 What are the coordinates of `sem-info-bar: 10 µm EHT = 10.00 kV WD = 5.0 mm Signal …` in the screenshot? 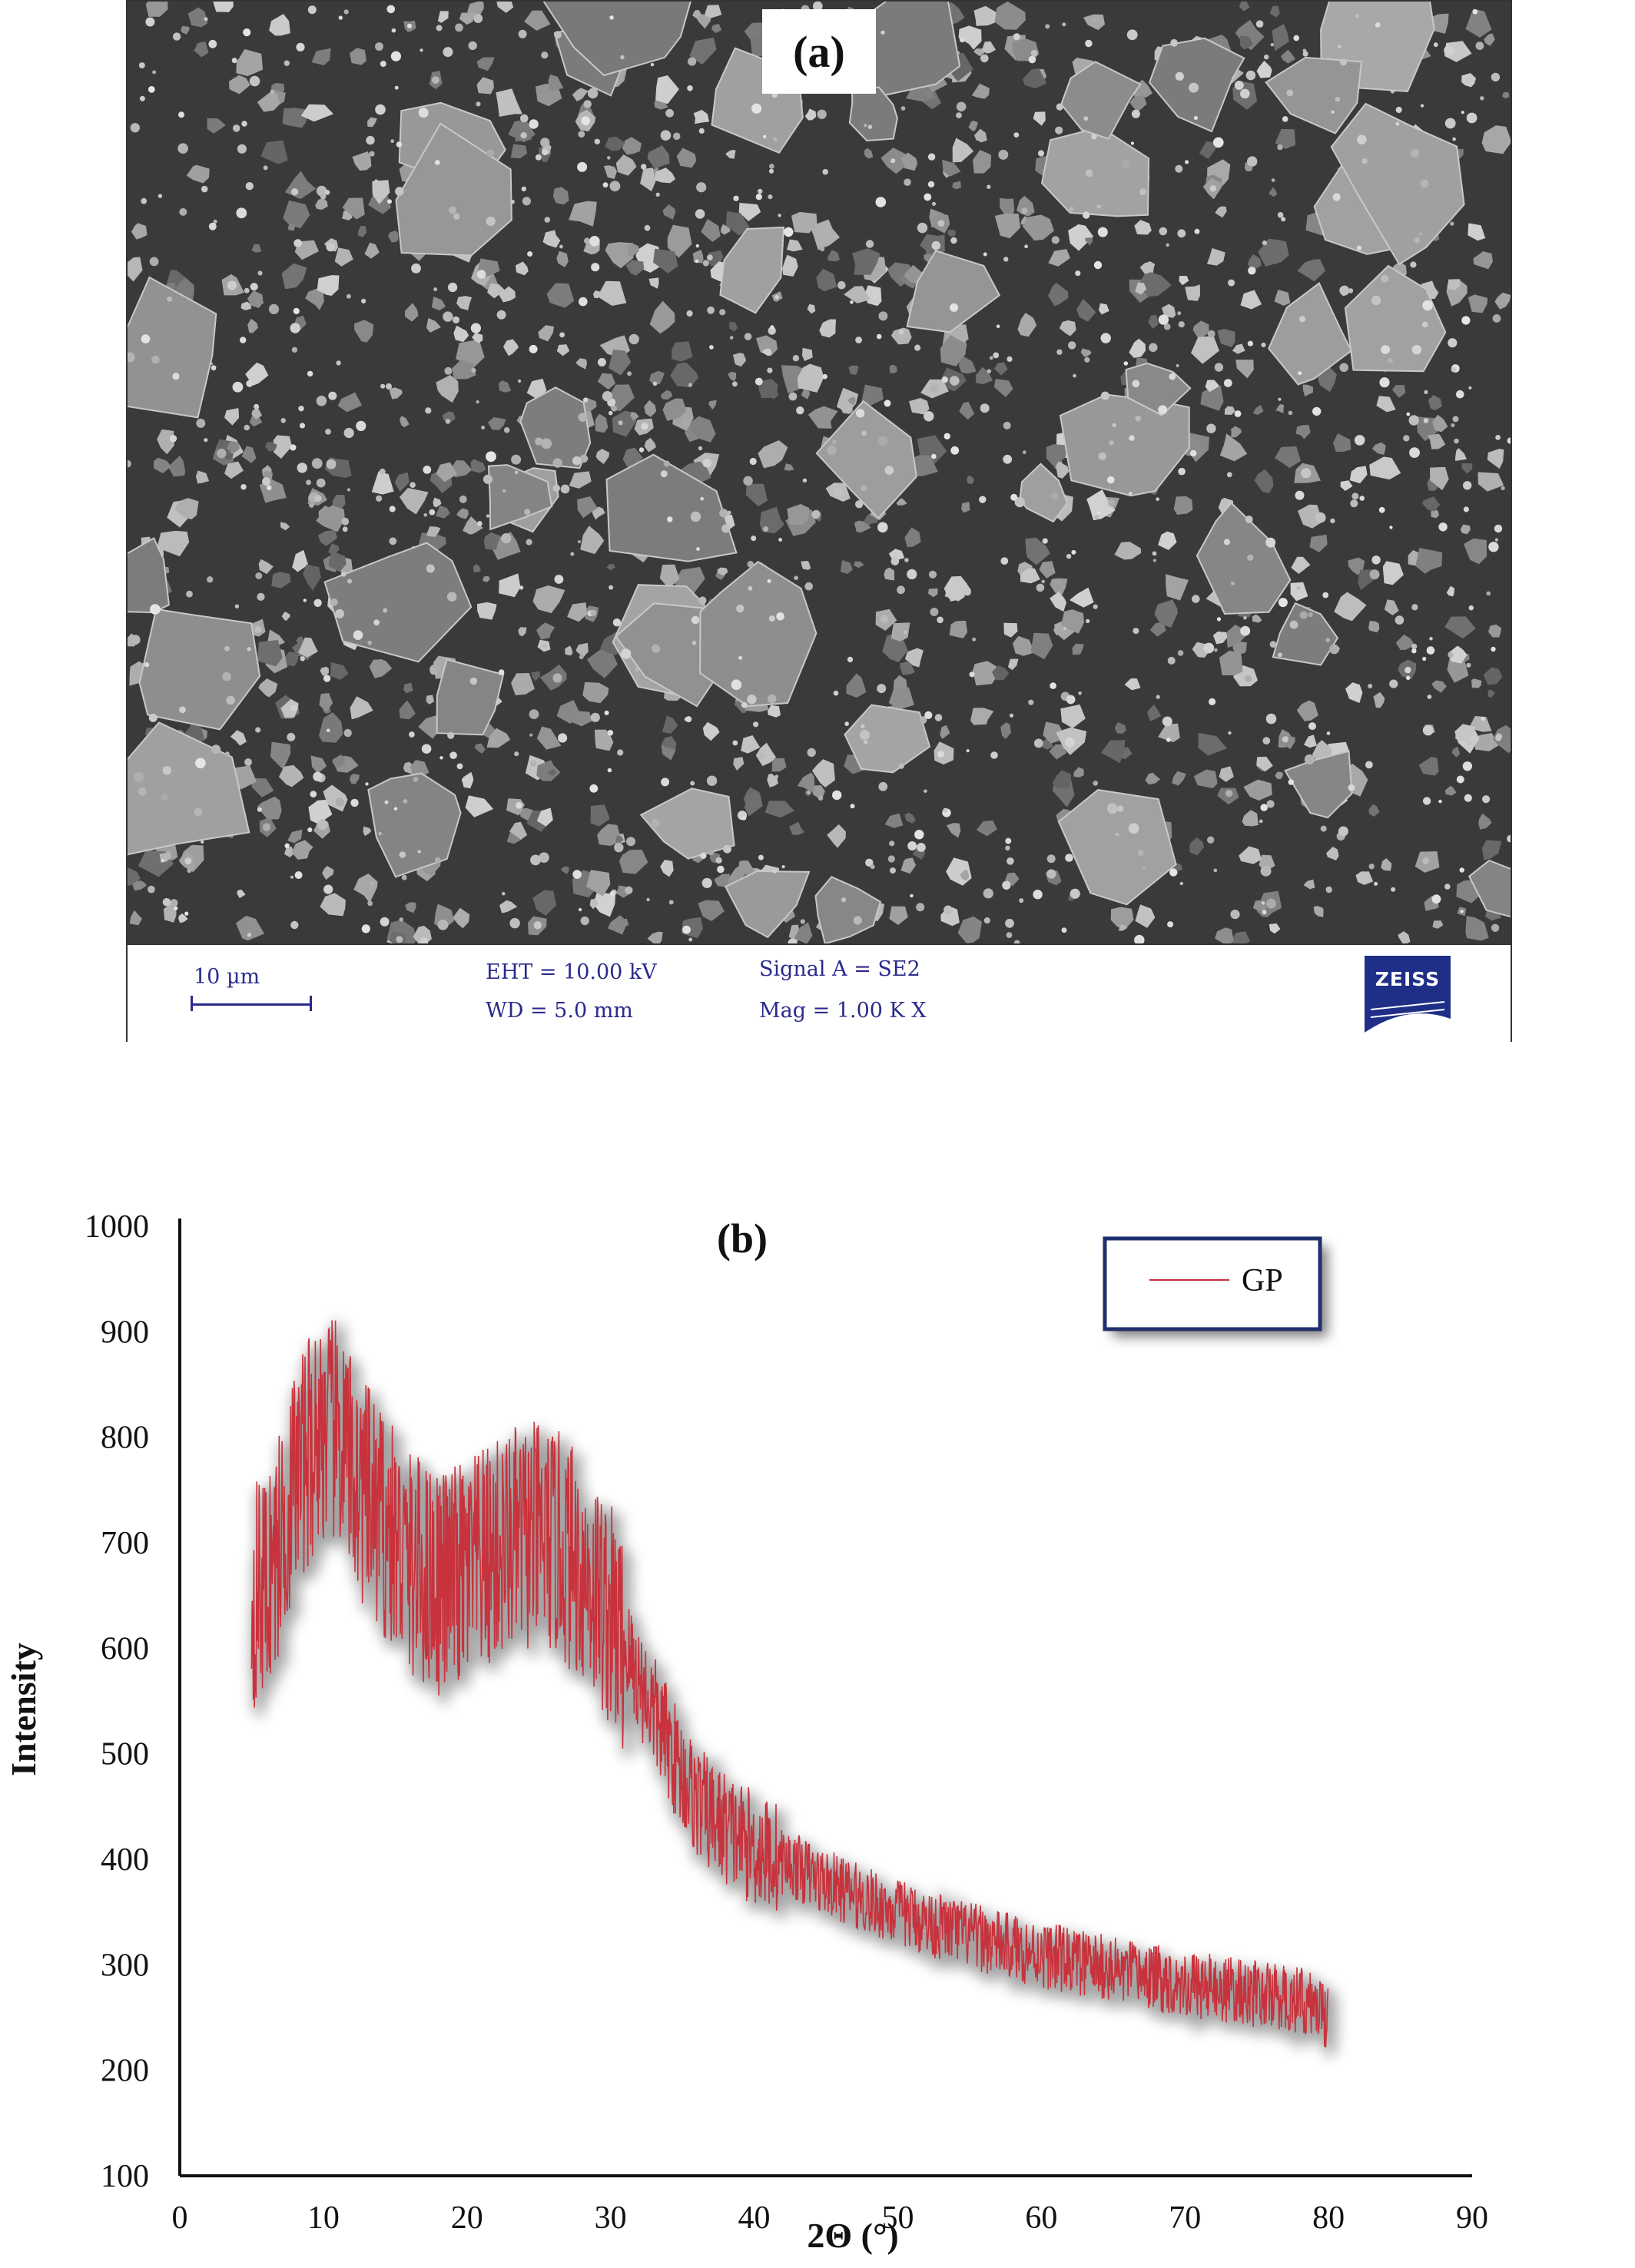 It's located at (819, 992).